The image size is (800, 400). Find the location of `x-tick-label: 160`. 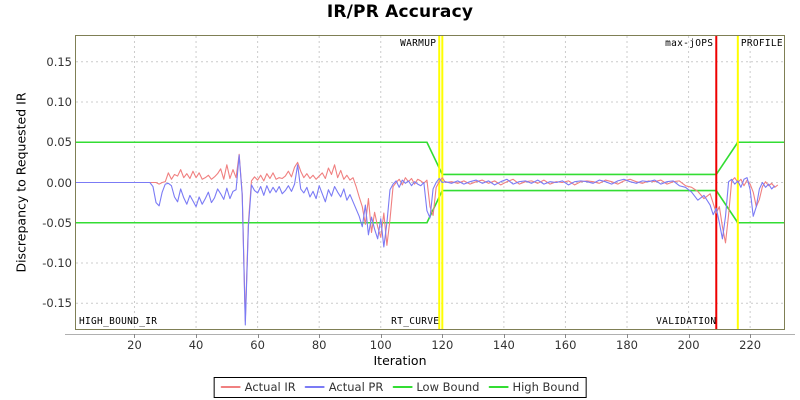

x-tick-label: 160 is located at coordinates (565, 345).